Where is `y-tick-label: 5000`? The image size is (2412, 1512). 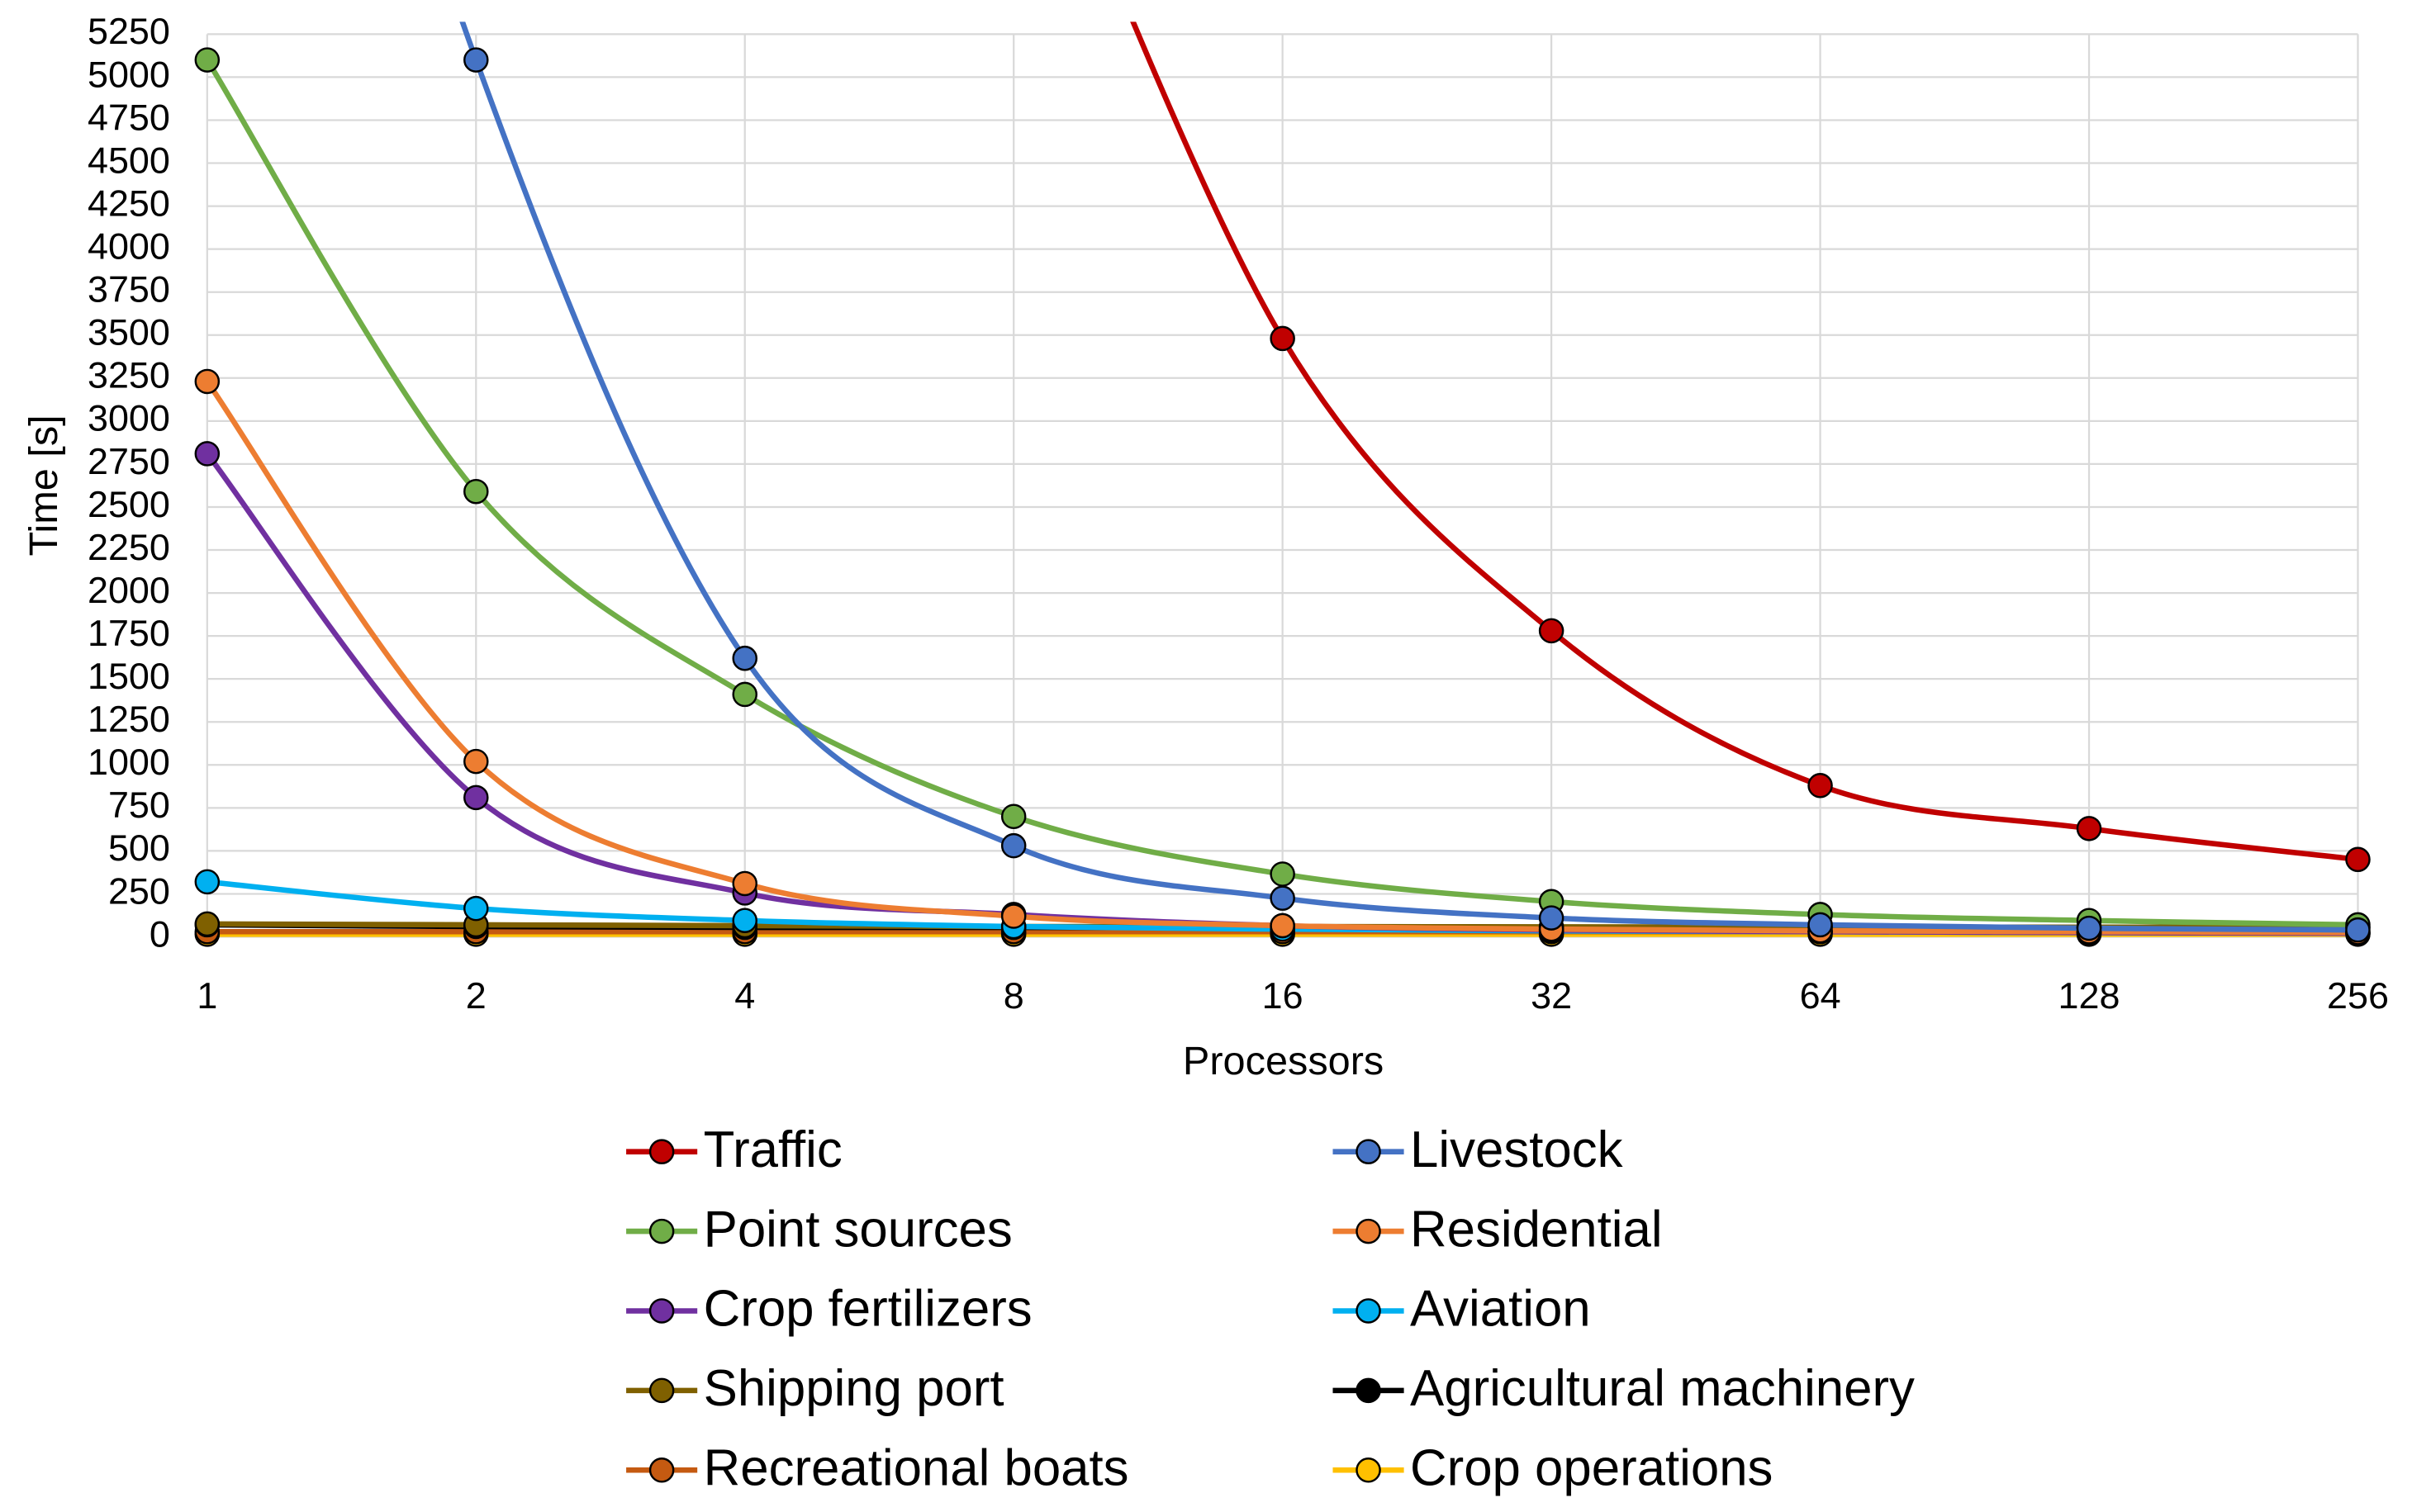 y-tick-label: 5000 is located at coordinates (129, 74).